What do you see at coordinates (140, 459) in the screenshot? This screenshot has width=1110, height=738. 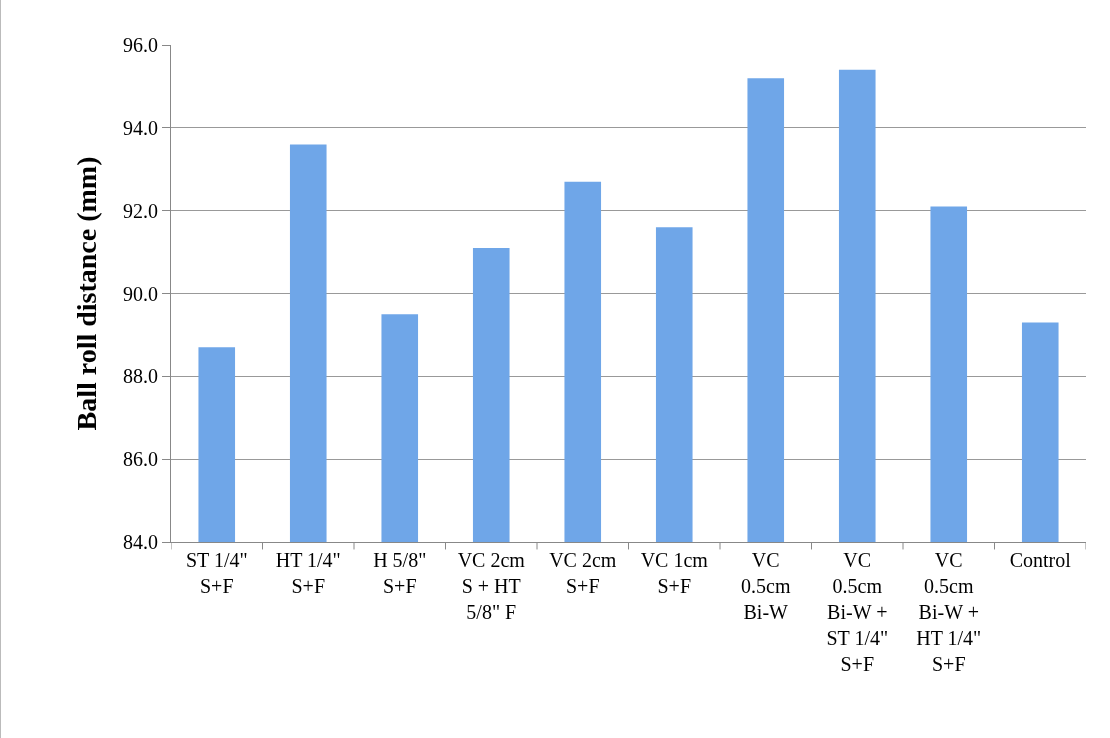 I see `y-tick-label: 86.0` at bounding box center [140, 459].